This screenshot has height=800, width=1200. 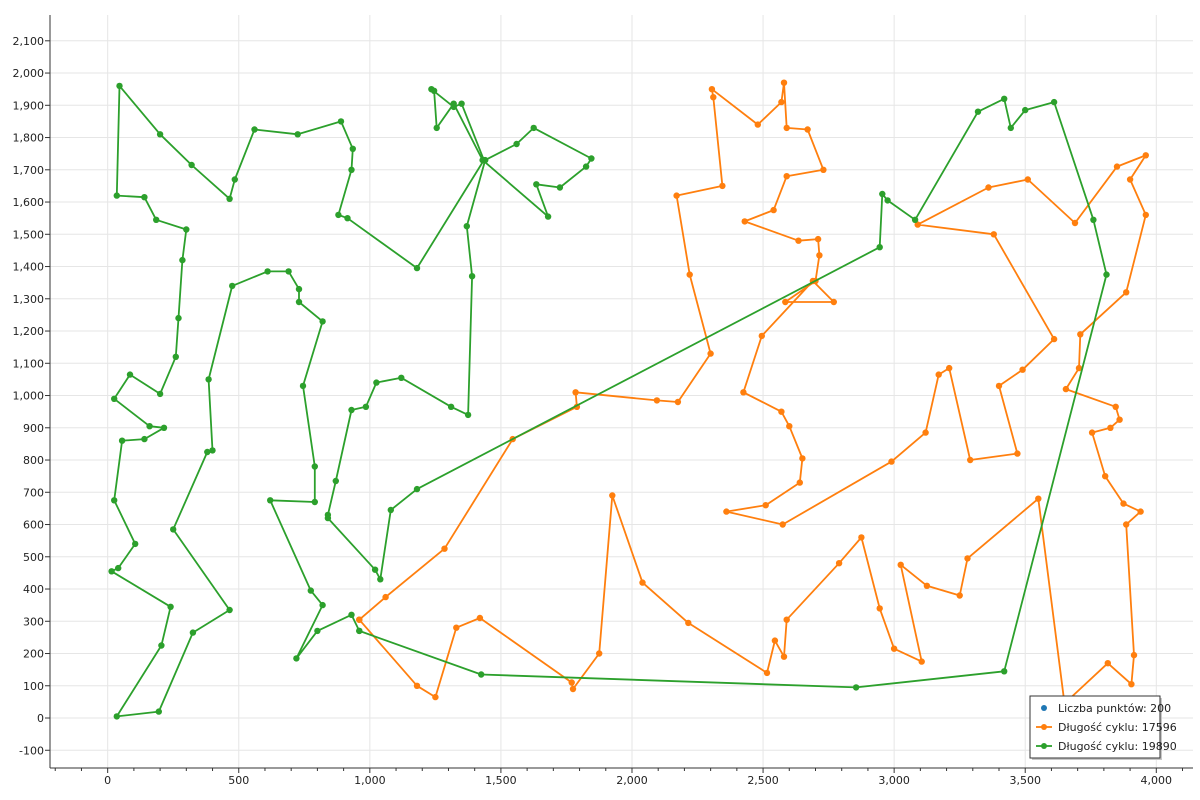 I want to click on y-tick-label: 0, so click(x=40, y=718).